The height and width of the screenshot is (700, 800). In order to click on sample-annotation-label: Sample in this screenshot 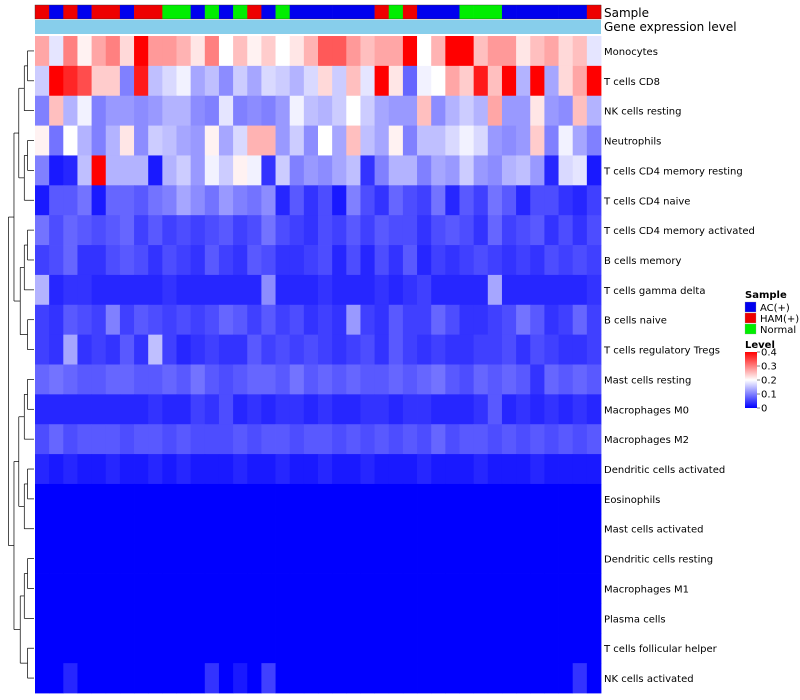, I will do `click(626, 13)`.